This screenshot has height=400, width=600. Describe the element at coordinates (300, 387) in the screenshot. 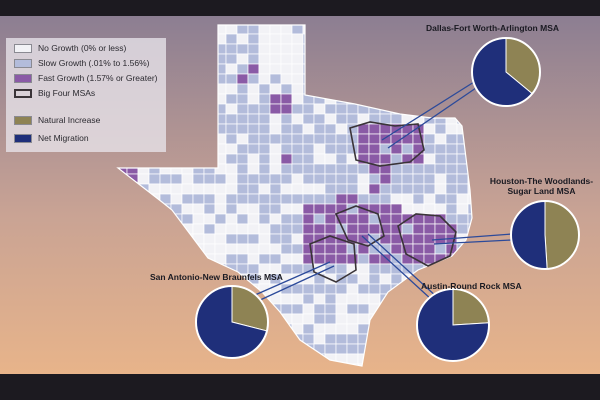

I see `skyline-band` at that location.